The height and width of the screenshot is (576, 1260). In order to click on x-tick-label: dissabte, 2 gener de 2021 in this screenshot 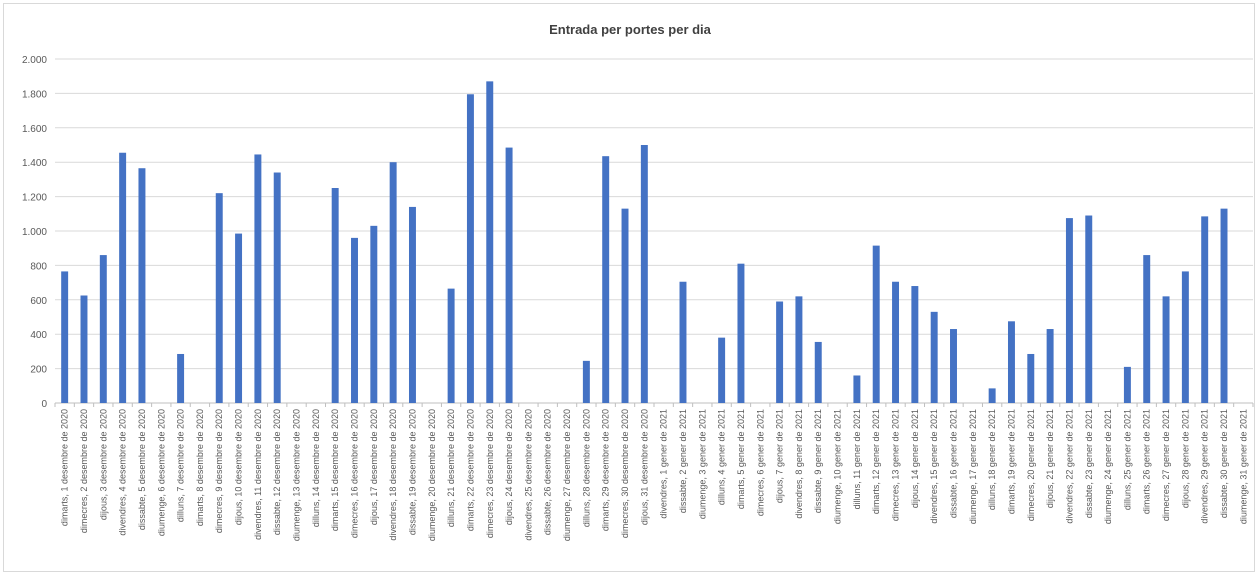, I will do `click(683, 461)`.